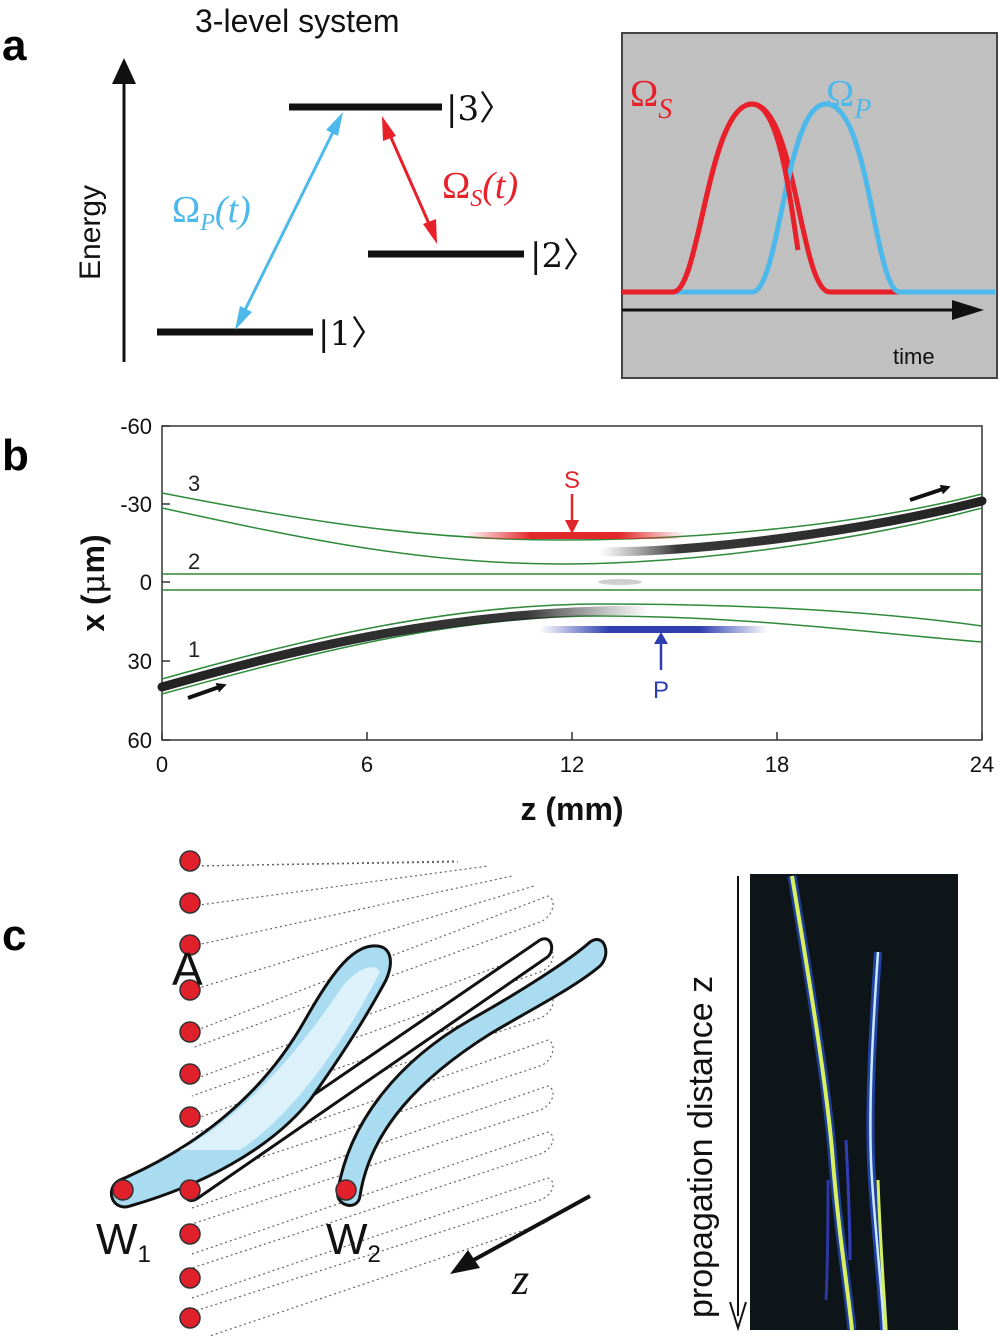  I want to click on time-axis-arrowhead, so click(968, 310).